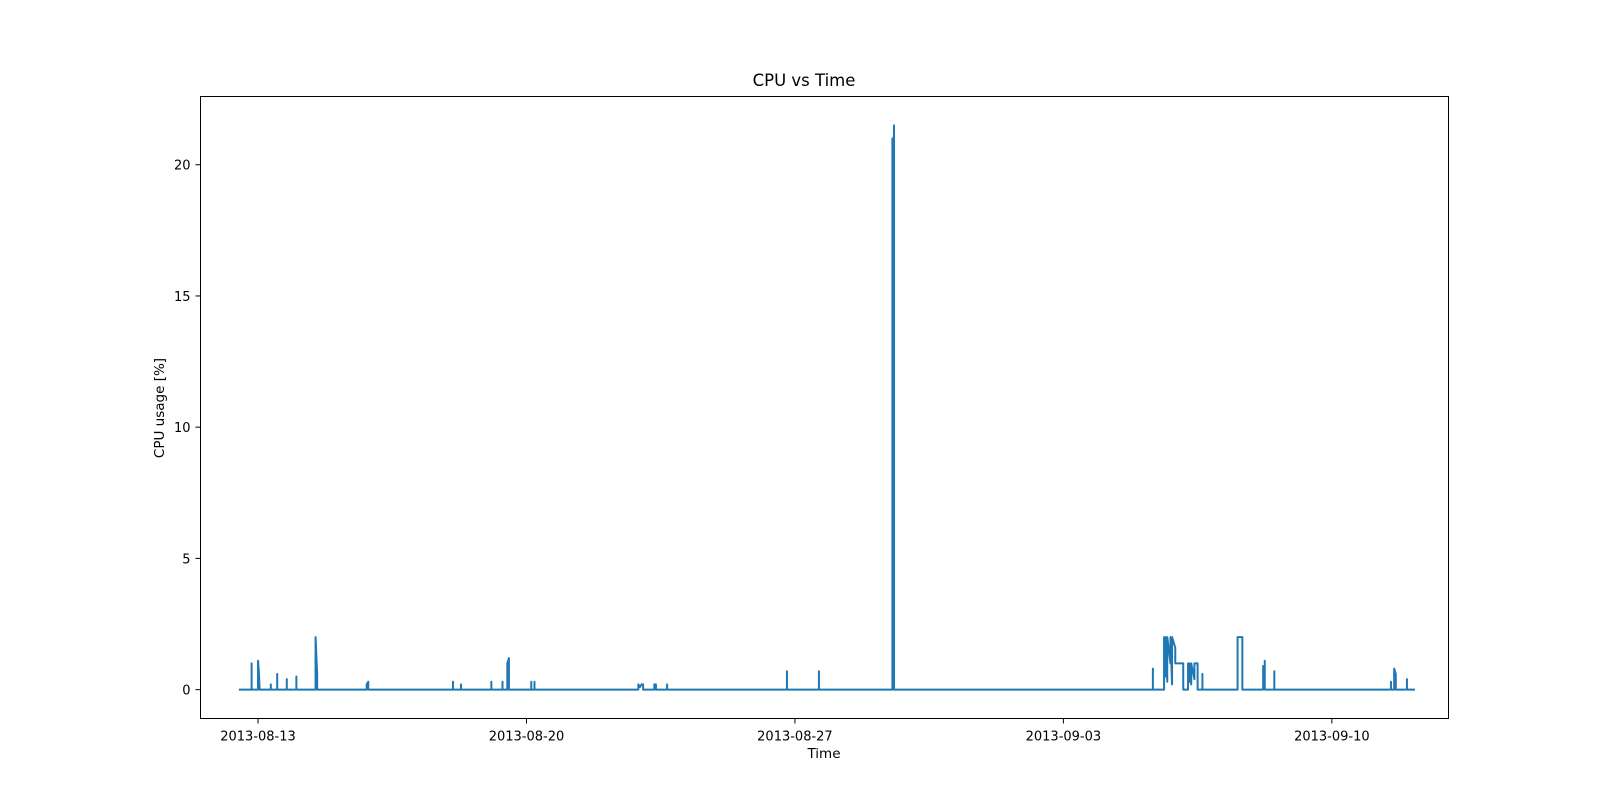 The image size is (1600, 802). I want to click on y-tick-label: 5, so click(186, 559).